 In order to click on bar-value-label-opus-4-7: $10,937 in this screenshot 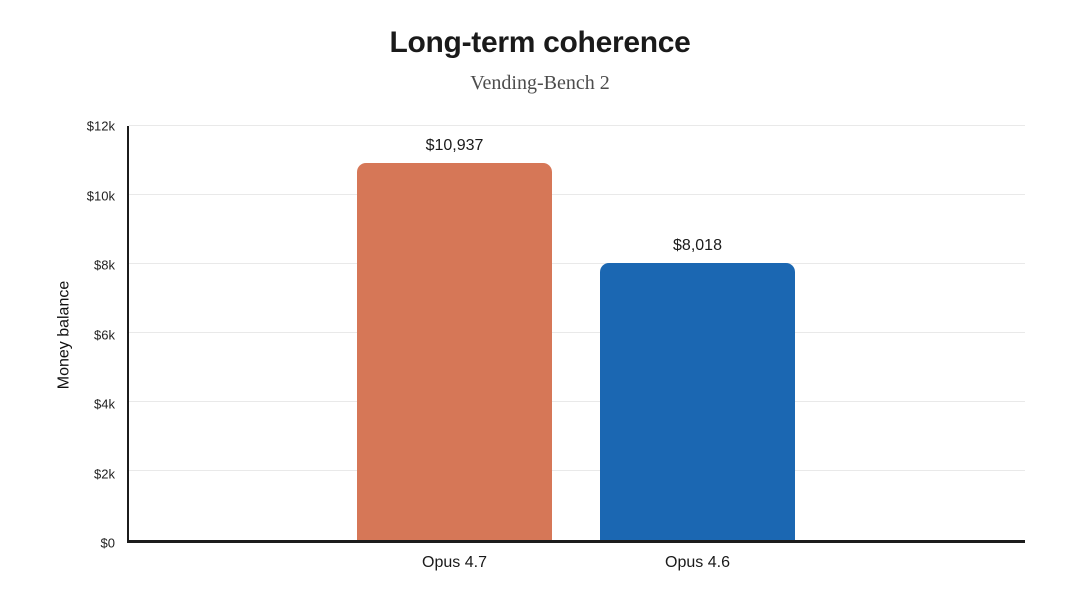, I will do `click(454, 145)`.